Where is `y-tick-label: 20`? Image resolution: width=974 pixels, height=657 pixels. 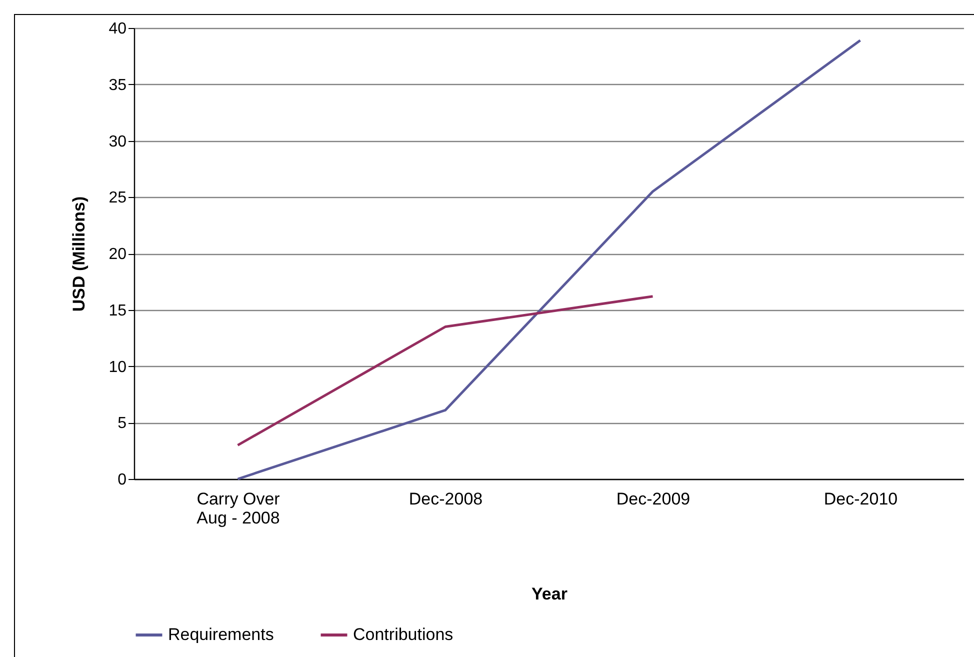
y-tick-label: 20 is located at coordinates (117, 254).